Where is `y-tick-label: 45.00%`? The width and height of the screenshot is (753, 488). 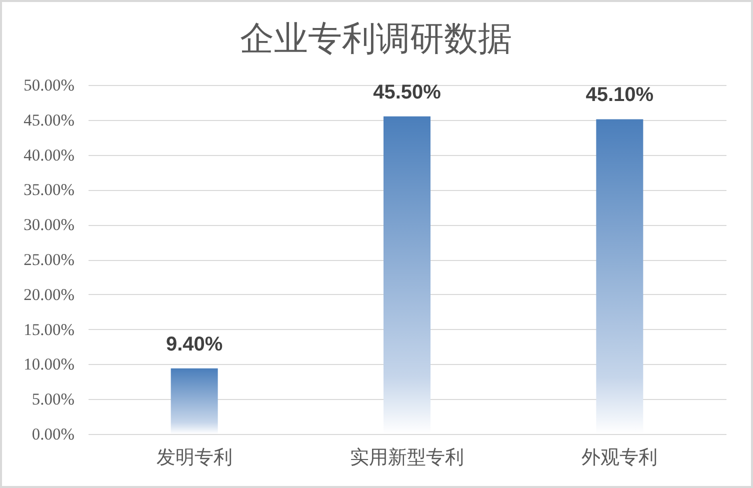
y-tick-label: 45.00% is located at coordinates (49, 120).